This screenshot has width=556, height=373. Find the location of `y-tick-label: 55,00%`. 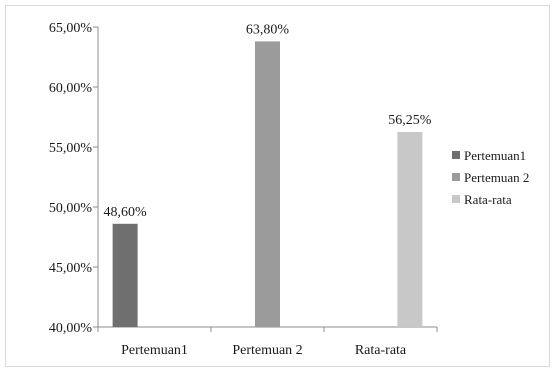

y-tick-label: 55,00% is located at coordinates (71, 148).